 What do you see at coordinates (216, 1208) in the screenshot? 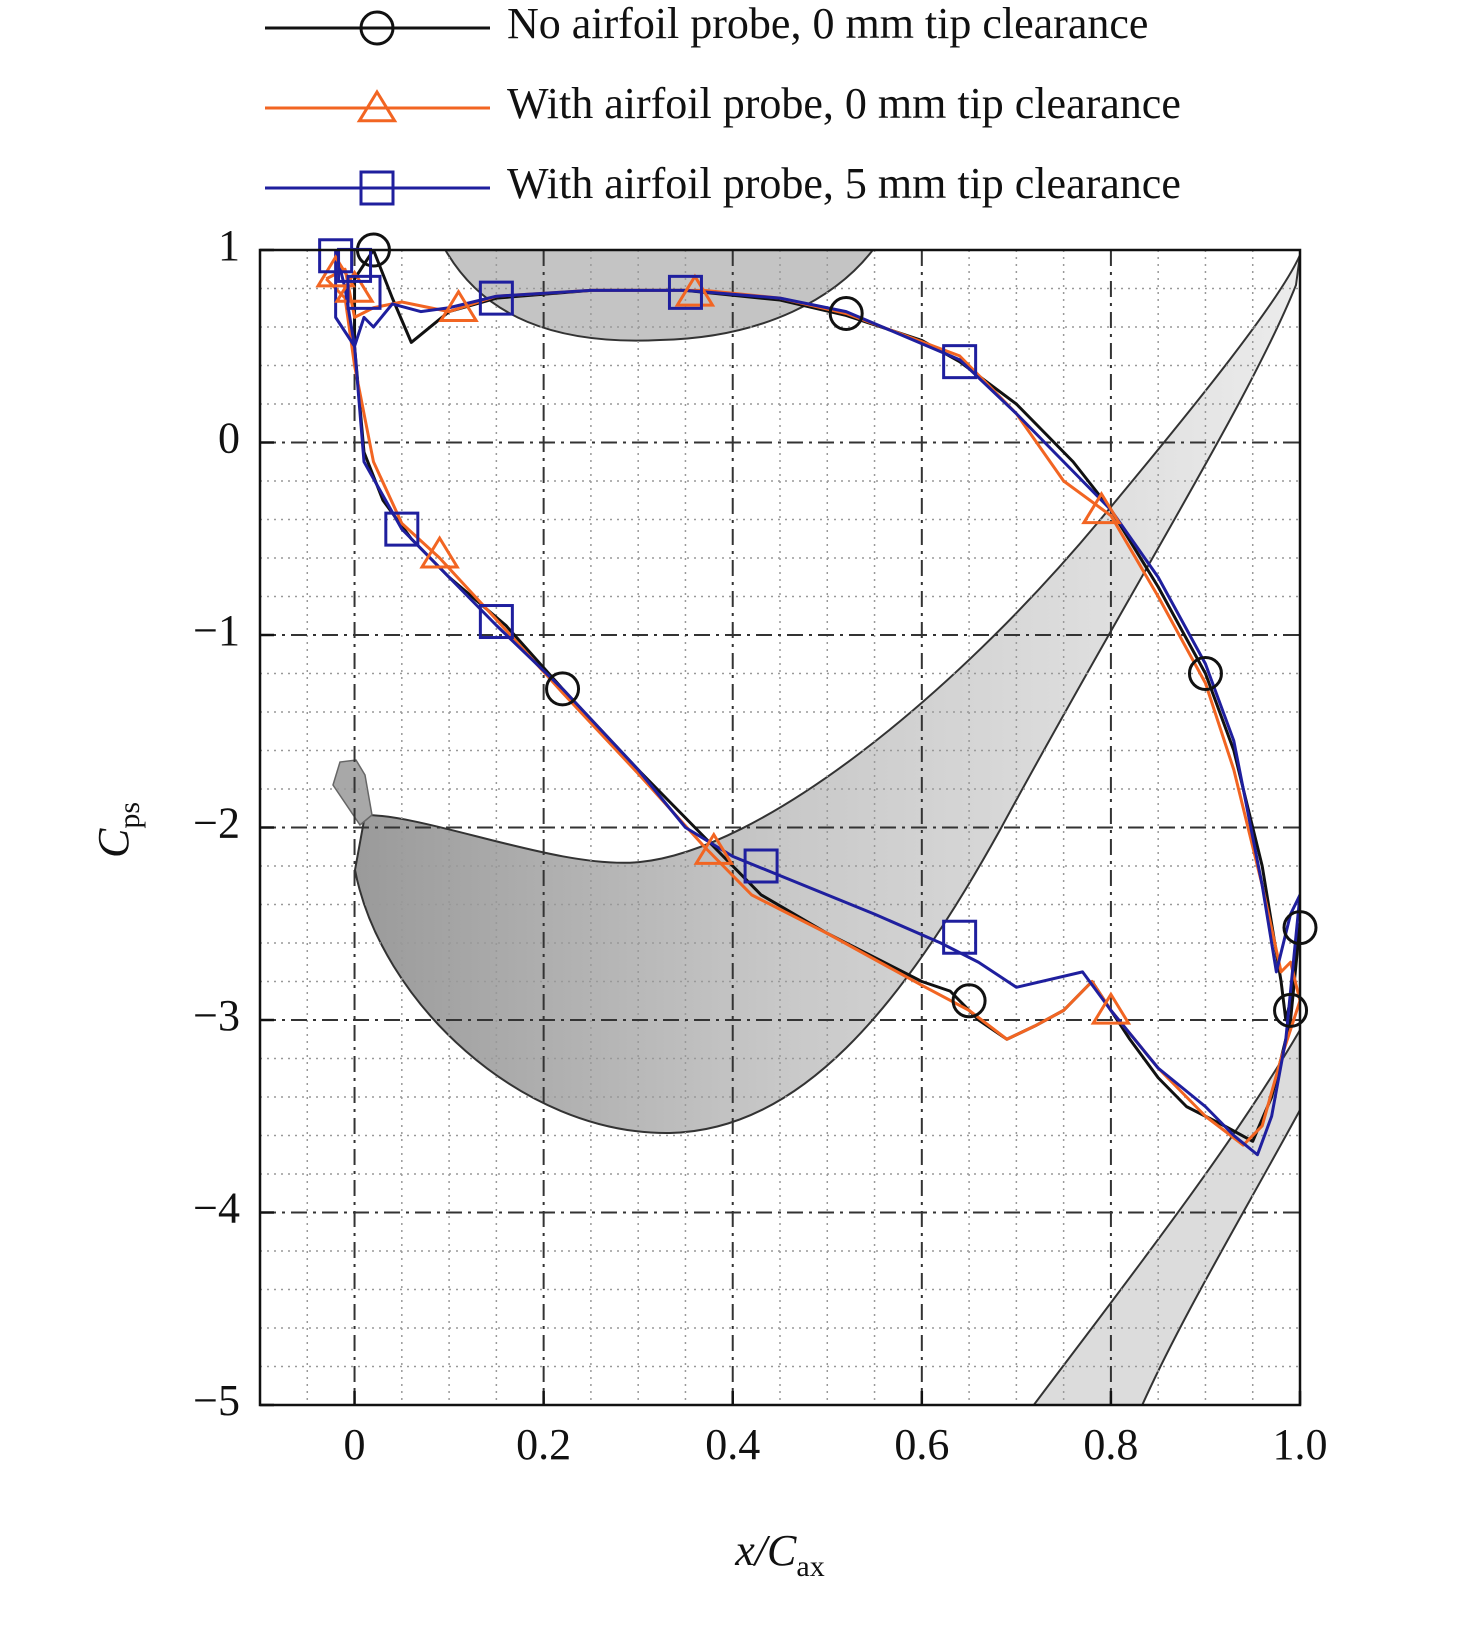
I see `y-tick-label: −4` at bounding box center [216, 1208].